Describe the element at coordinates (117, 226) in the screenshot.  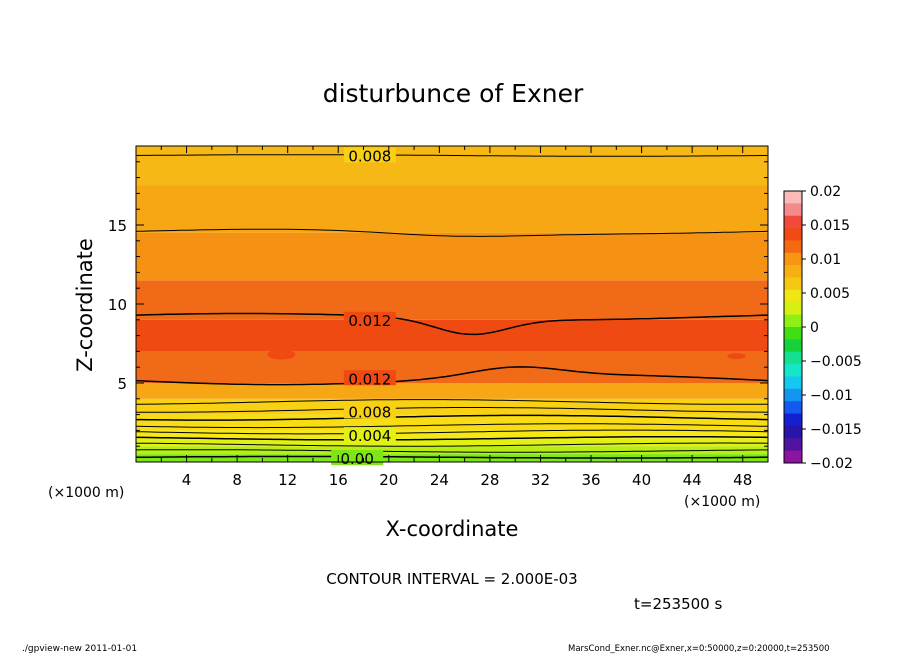
I see `y-tick-label: 15` at that location.